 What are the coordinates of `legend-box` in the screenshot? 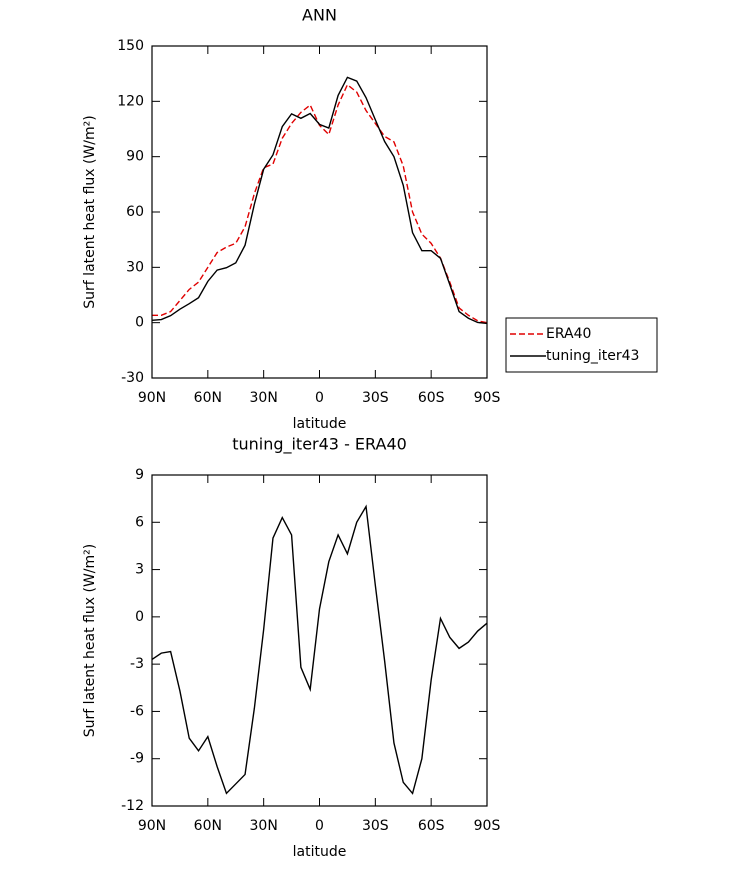 It's located at (581, 345).